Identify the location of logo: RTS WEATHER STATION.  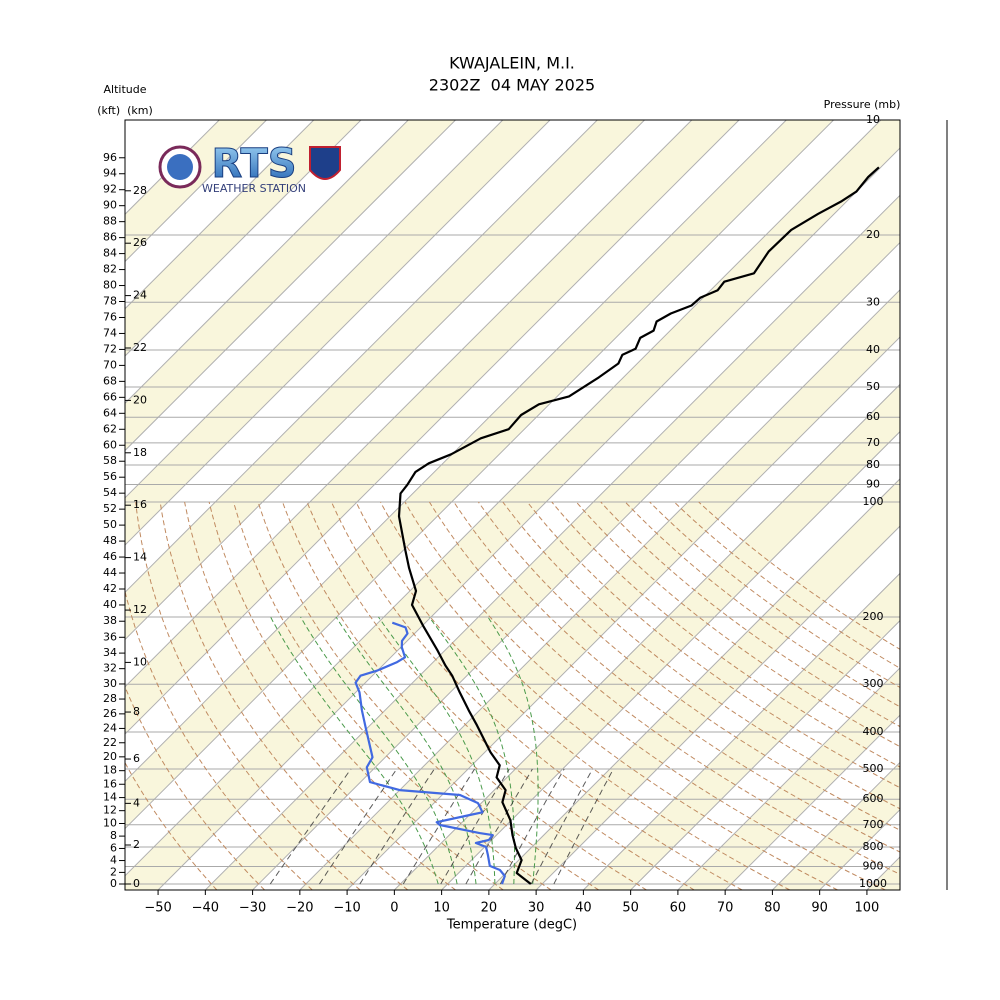
(249, 168).